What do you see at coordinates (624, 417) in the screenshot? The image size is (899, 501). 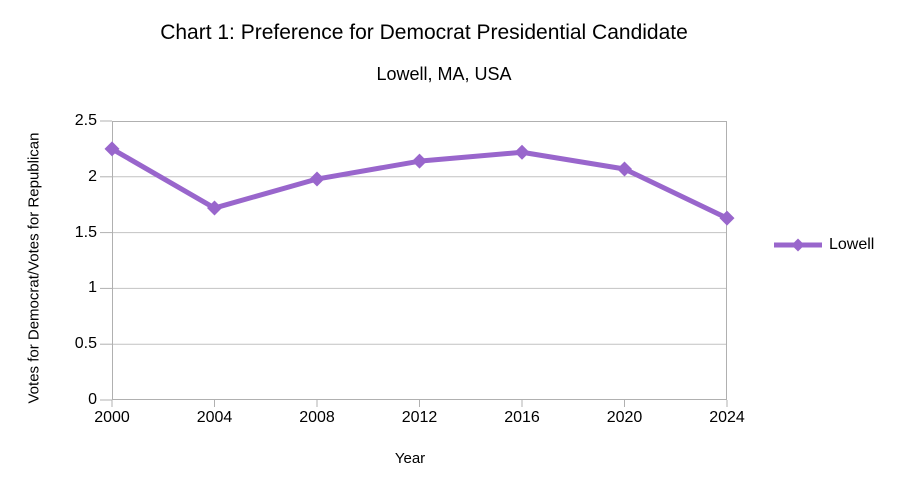 I see `x-axis-tick-label: 2020` at bounding box center [624, 417].